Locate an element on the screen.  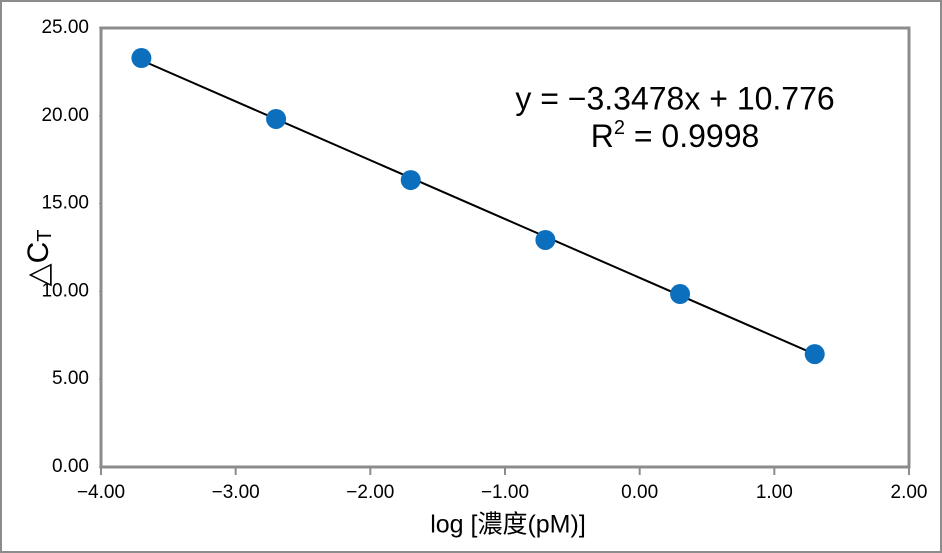
x-axis-label: log [濃度(pM)] is located at coordinates (508, 525).